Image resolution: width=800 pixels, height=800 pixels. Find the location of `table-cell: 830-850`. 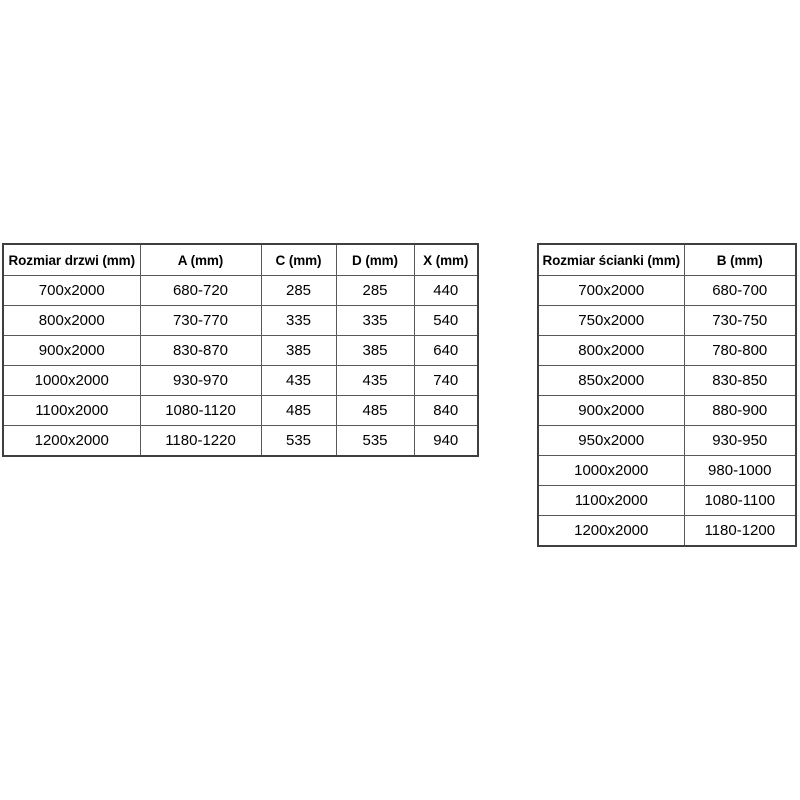

table-cell: 830-850 is located at coordinates (740, 380).